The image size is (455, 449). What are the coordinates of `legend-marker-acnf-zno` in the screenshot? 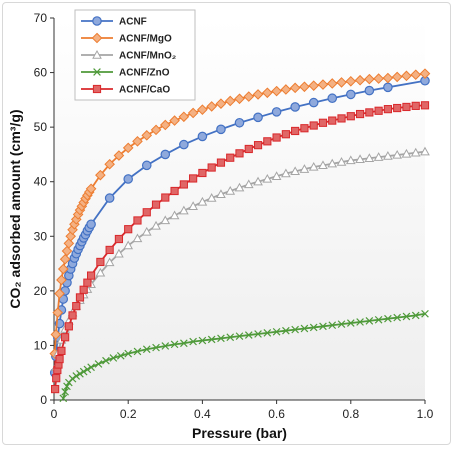 It's located at (97, 72).